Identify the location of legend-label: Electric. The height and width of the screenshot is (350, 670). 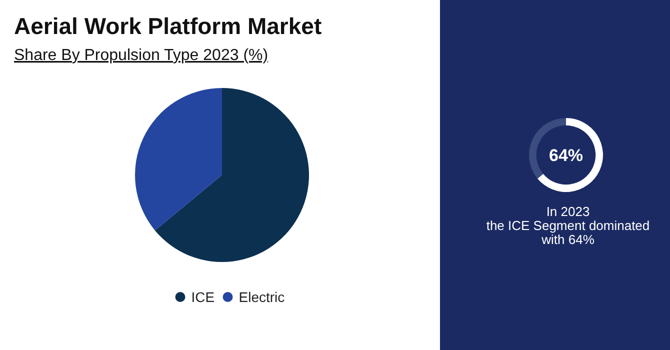
(261, 297).